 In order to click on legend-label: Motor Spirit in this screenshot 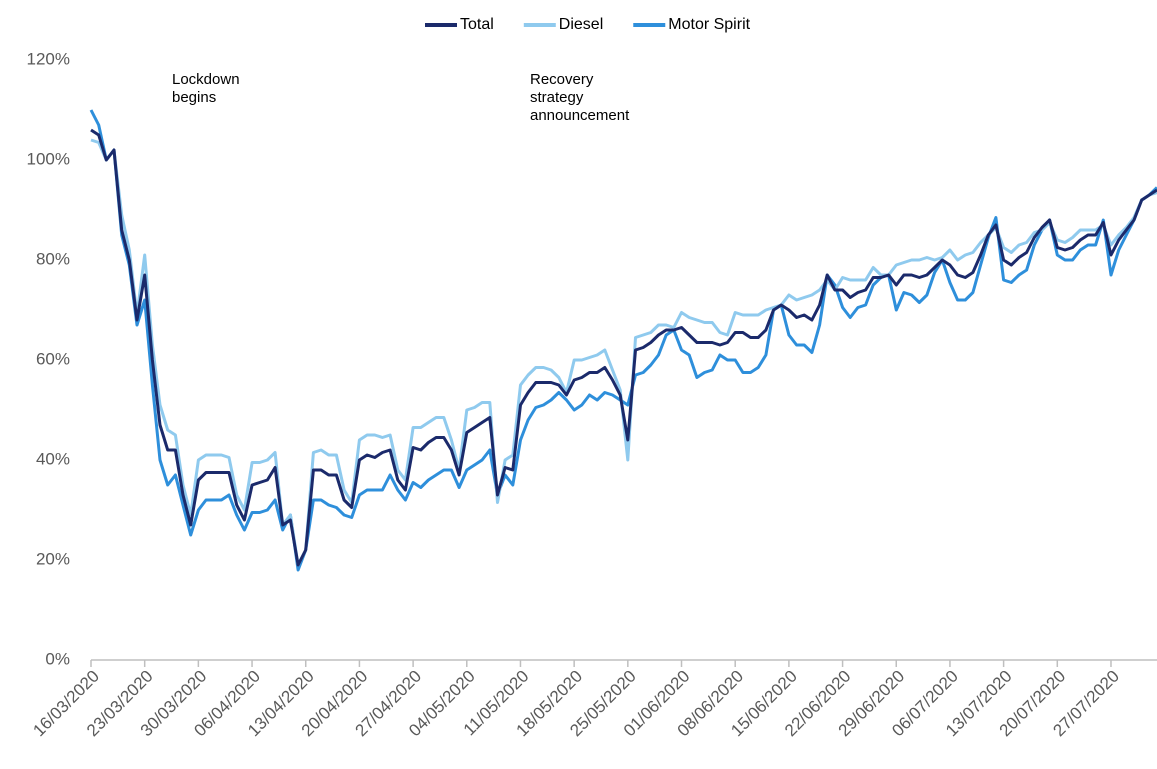, I will do `click(709, 24)`.